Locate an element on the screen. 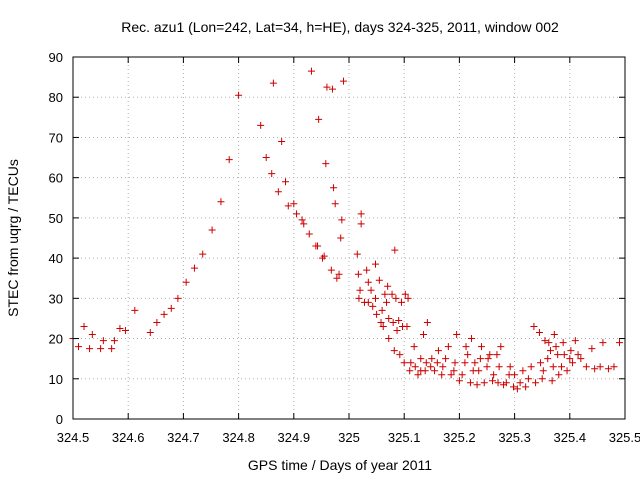  x-tick-label: 324.6 is located at coordinates (128, 437).